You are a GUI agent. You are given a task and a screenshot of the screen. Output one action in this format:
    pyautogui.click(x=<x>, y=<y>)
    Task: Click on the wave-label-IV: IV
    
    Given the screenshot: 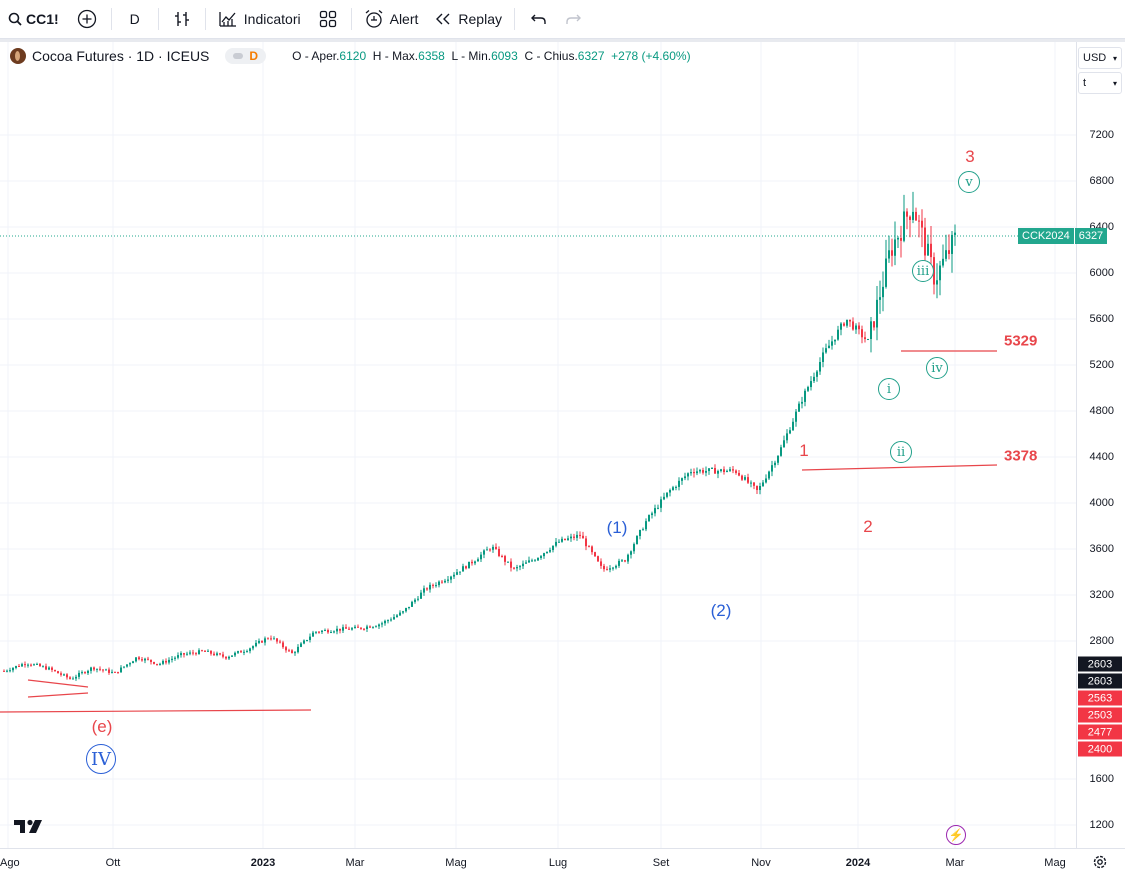 What is the action you would take?
    pyautogui.click(x=101, y=759)
    